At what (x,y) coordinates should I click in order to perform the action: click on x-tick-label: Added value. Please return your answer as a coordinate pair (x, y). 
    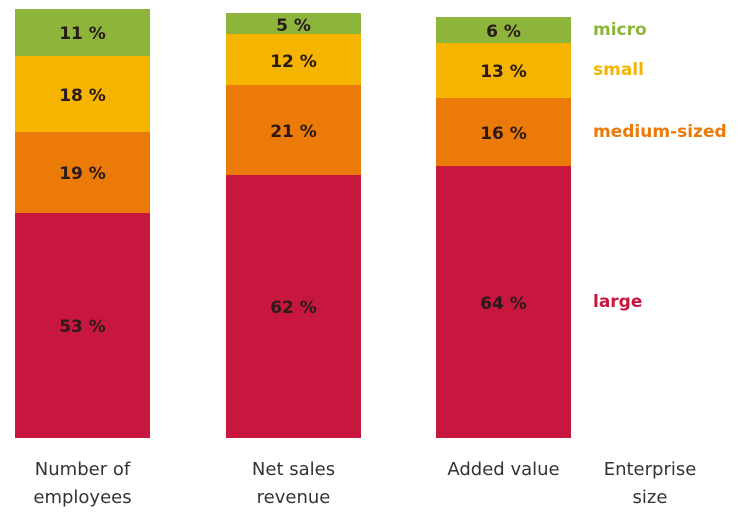
    Looking at the image, I should click on (503, 469).